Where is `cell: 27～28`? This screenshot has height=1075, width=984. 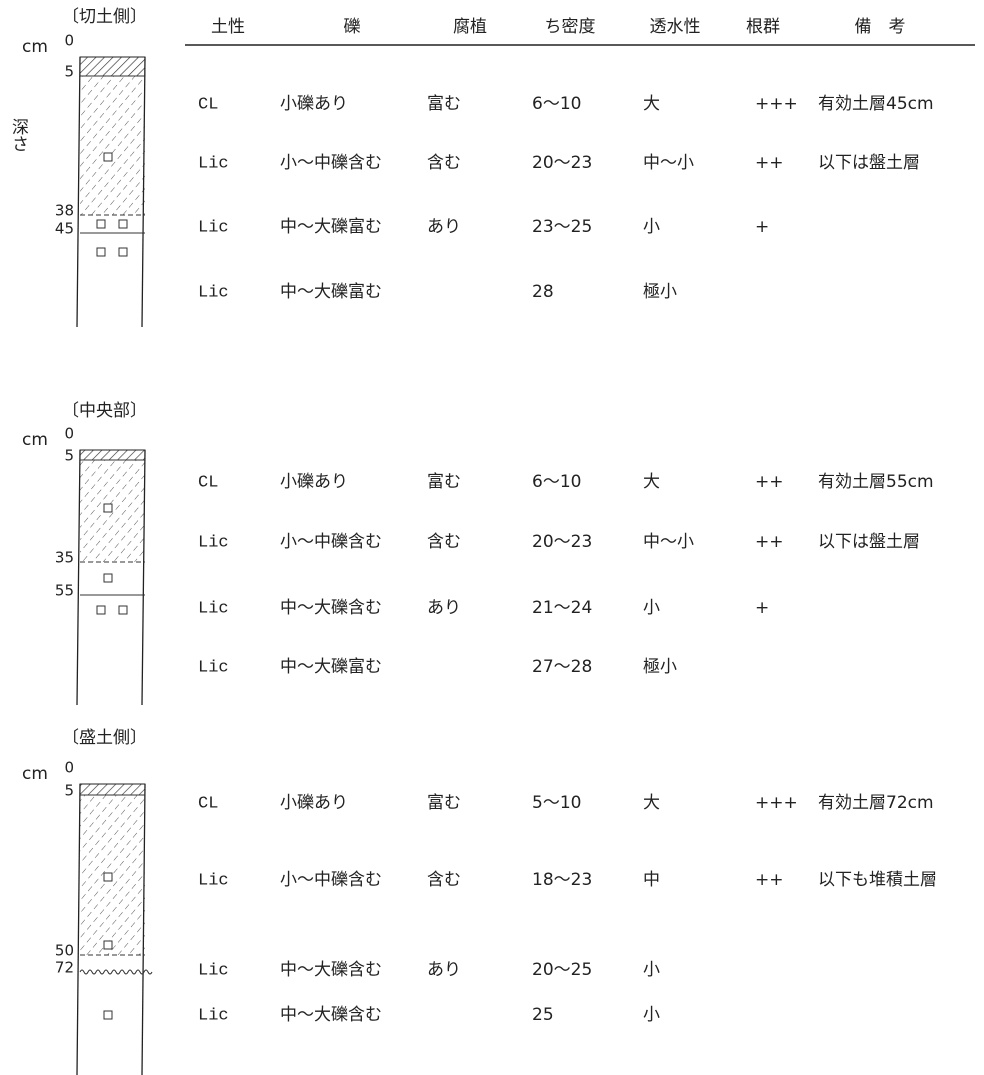 cell: 27～28 is located at coordinates (562, 667).